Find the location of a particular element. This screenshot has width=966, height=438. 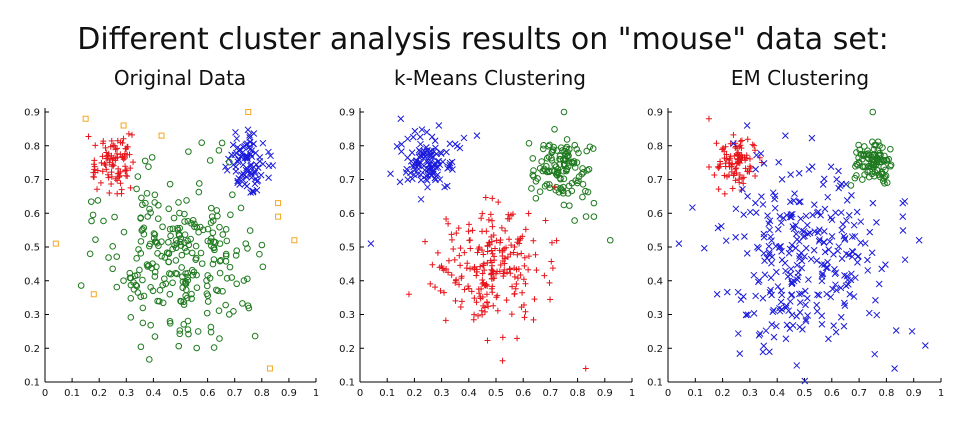

x-tick-label: 0.3 is located at coordinates (750, 393).